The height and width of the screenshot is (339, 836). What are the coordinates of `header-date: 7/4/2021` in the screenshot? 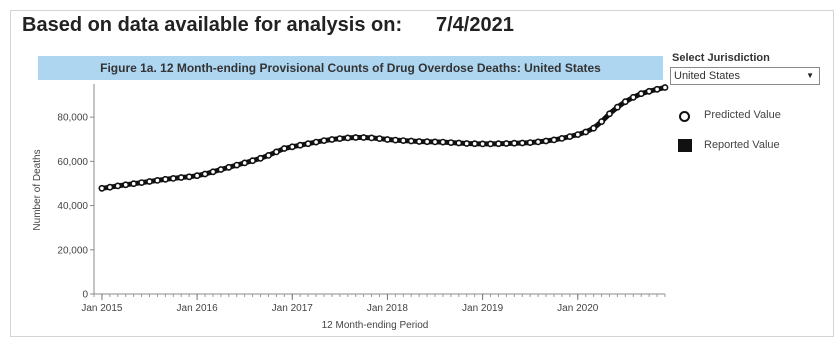 It's located at (475, 25).